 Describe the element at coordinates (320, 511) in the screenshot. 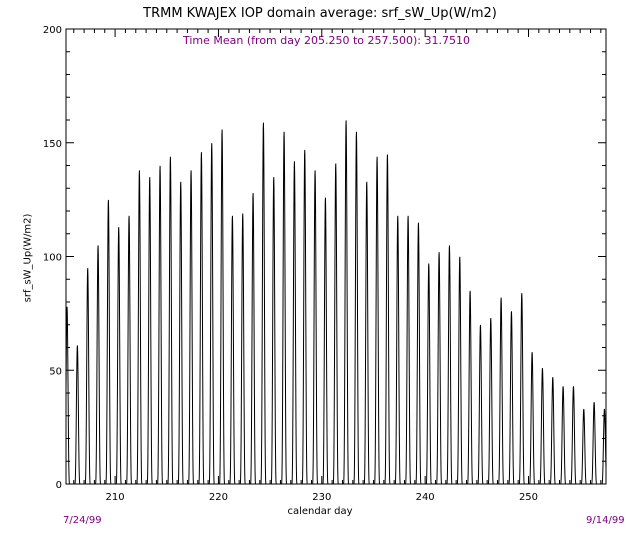

I see `x-axis-label: calendar day` at that location.